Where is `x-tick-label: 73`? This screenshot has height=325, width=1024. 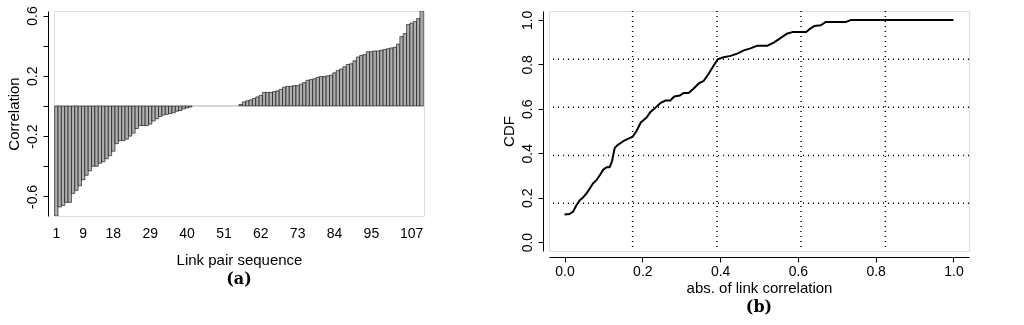 x-tick-label: 73 is located at coordinates (297, 232).